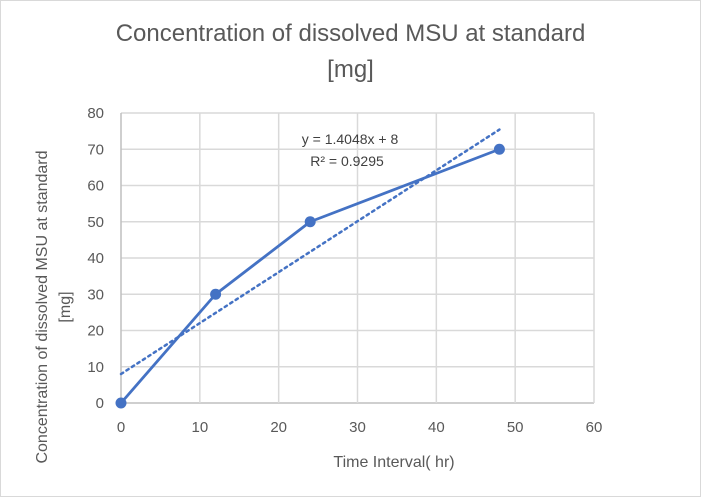 The height and width of the screenshot is (497, 701). I want to click on y-axis-label-line2: [mg], so click(65, 306).